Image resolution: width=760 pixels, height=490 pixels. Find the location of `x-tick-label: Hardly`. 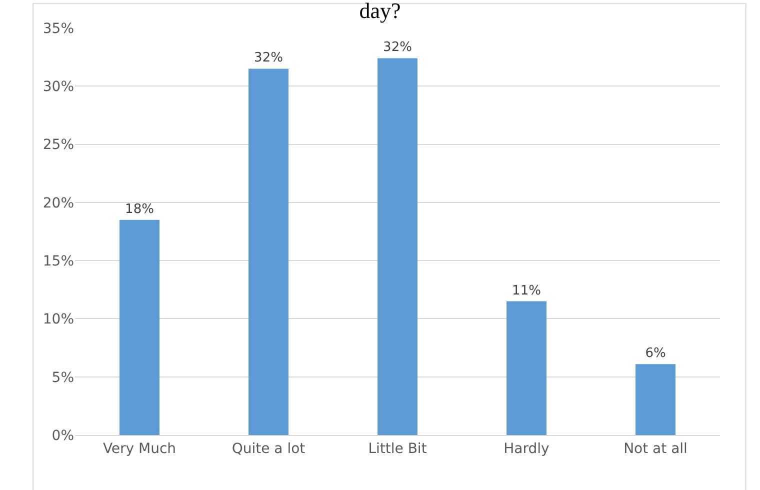

x-tick-label: Hardly is located at coordinates (527, 448).